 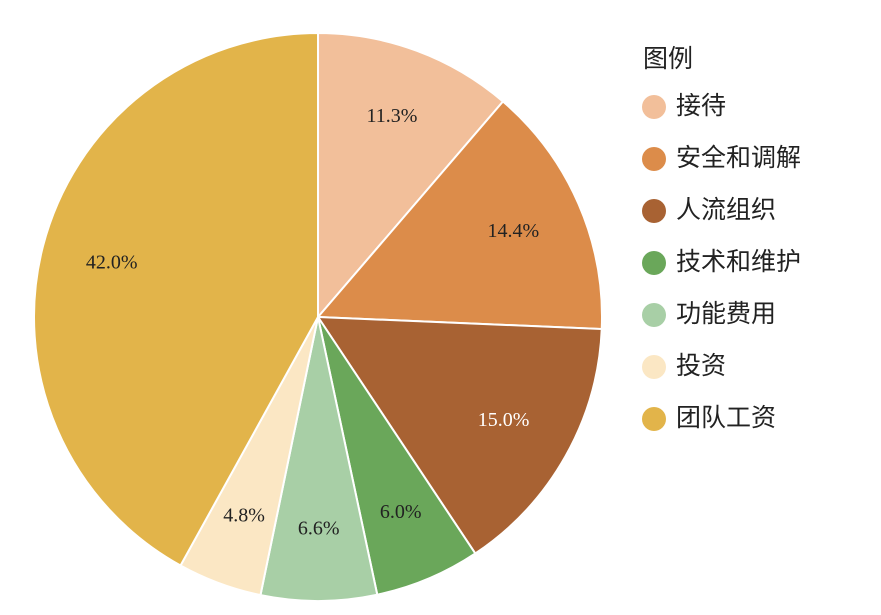 I want to click on data-label: 6.6%, so click(x=319, y=529).